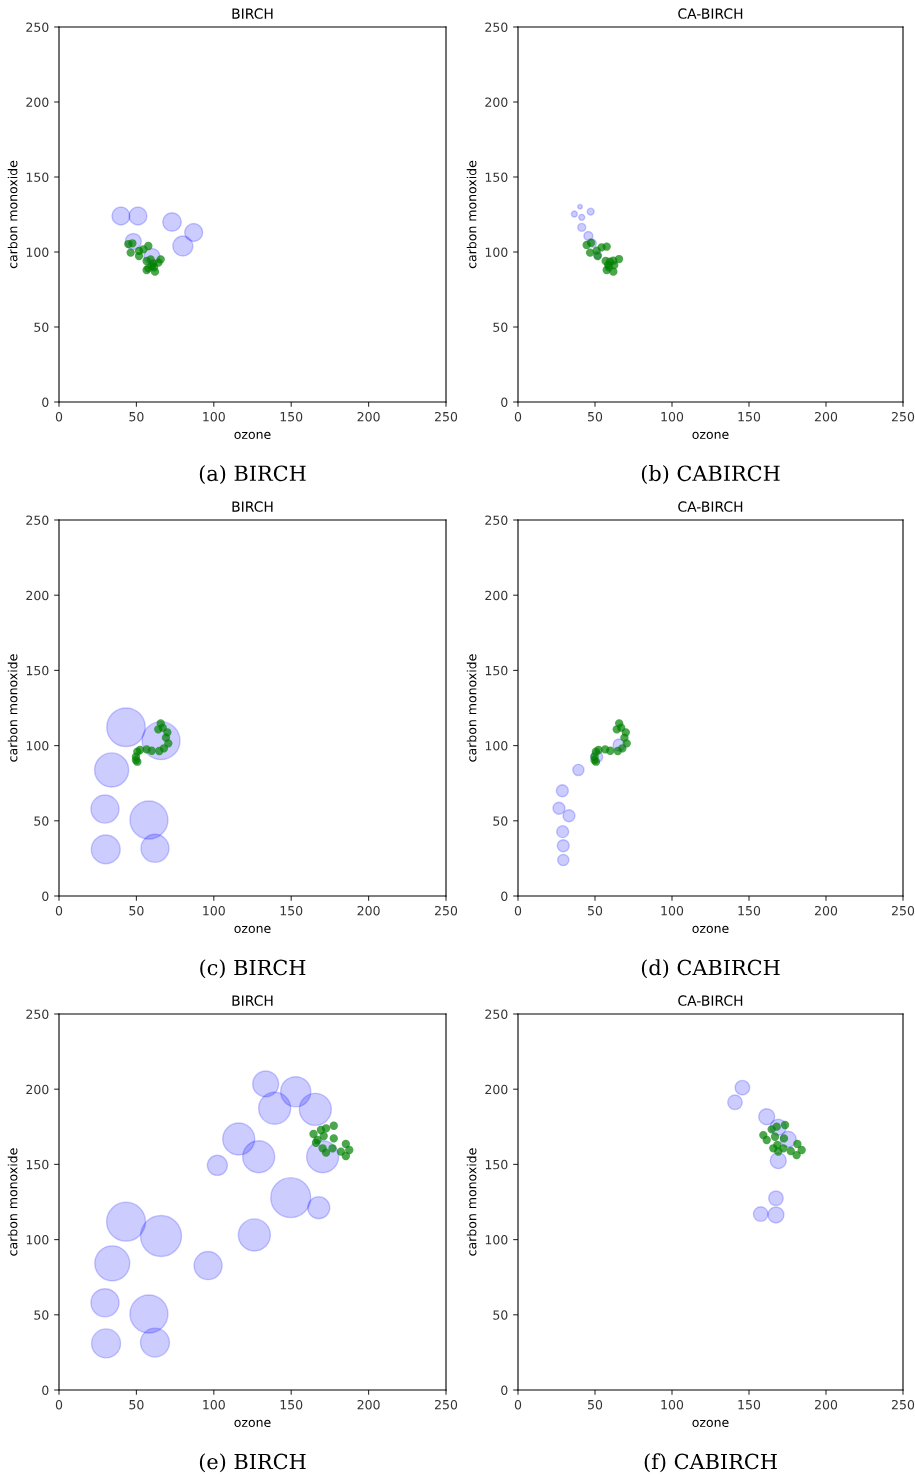  What do you see at coordinates (710, 1463) in the screenshot?
I see `text: (f) CABIRCH` at bounding box center [710, 1463].